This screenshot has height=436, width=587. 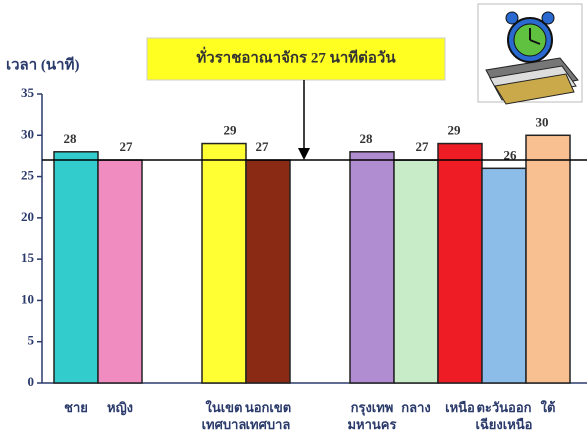 What do you see at coordinates (27, 133) in the screenshot?
I see `y-tick-label: 30` at bounding box center [27, 133].